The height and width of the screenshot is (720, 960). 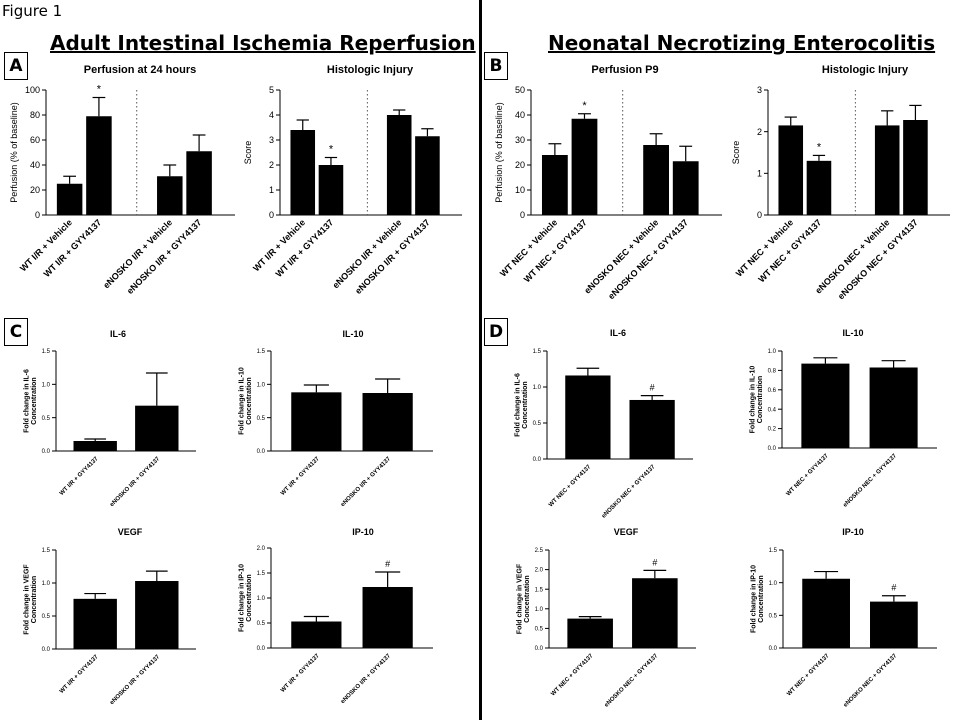 I want to click on y-tick-label-b1: 40, so click(x=520, y=115).